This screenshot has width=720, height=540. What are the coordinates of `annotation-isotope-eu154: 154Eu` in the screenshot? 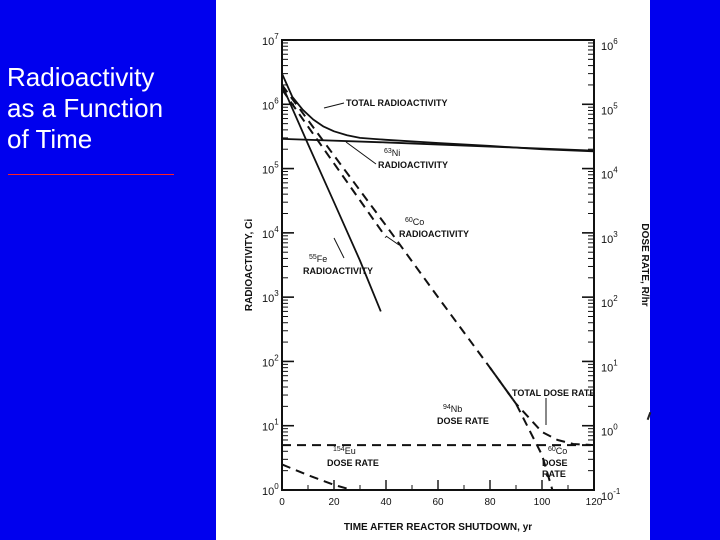 It's located at (344, 451).